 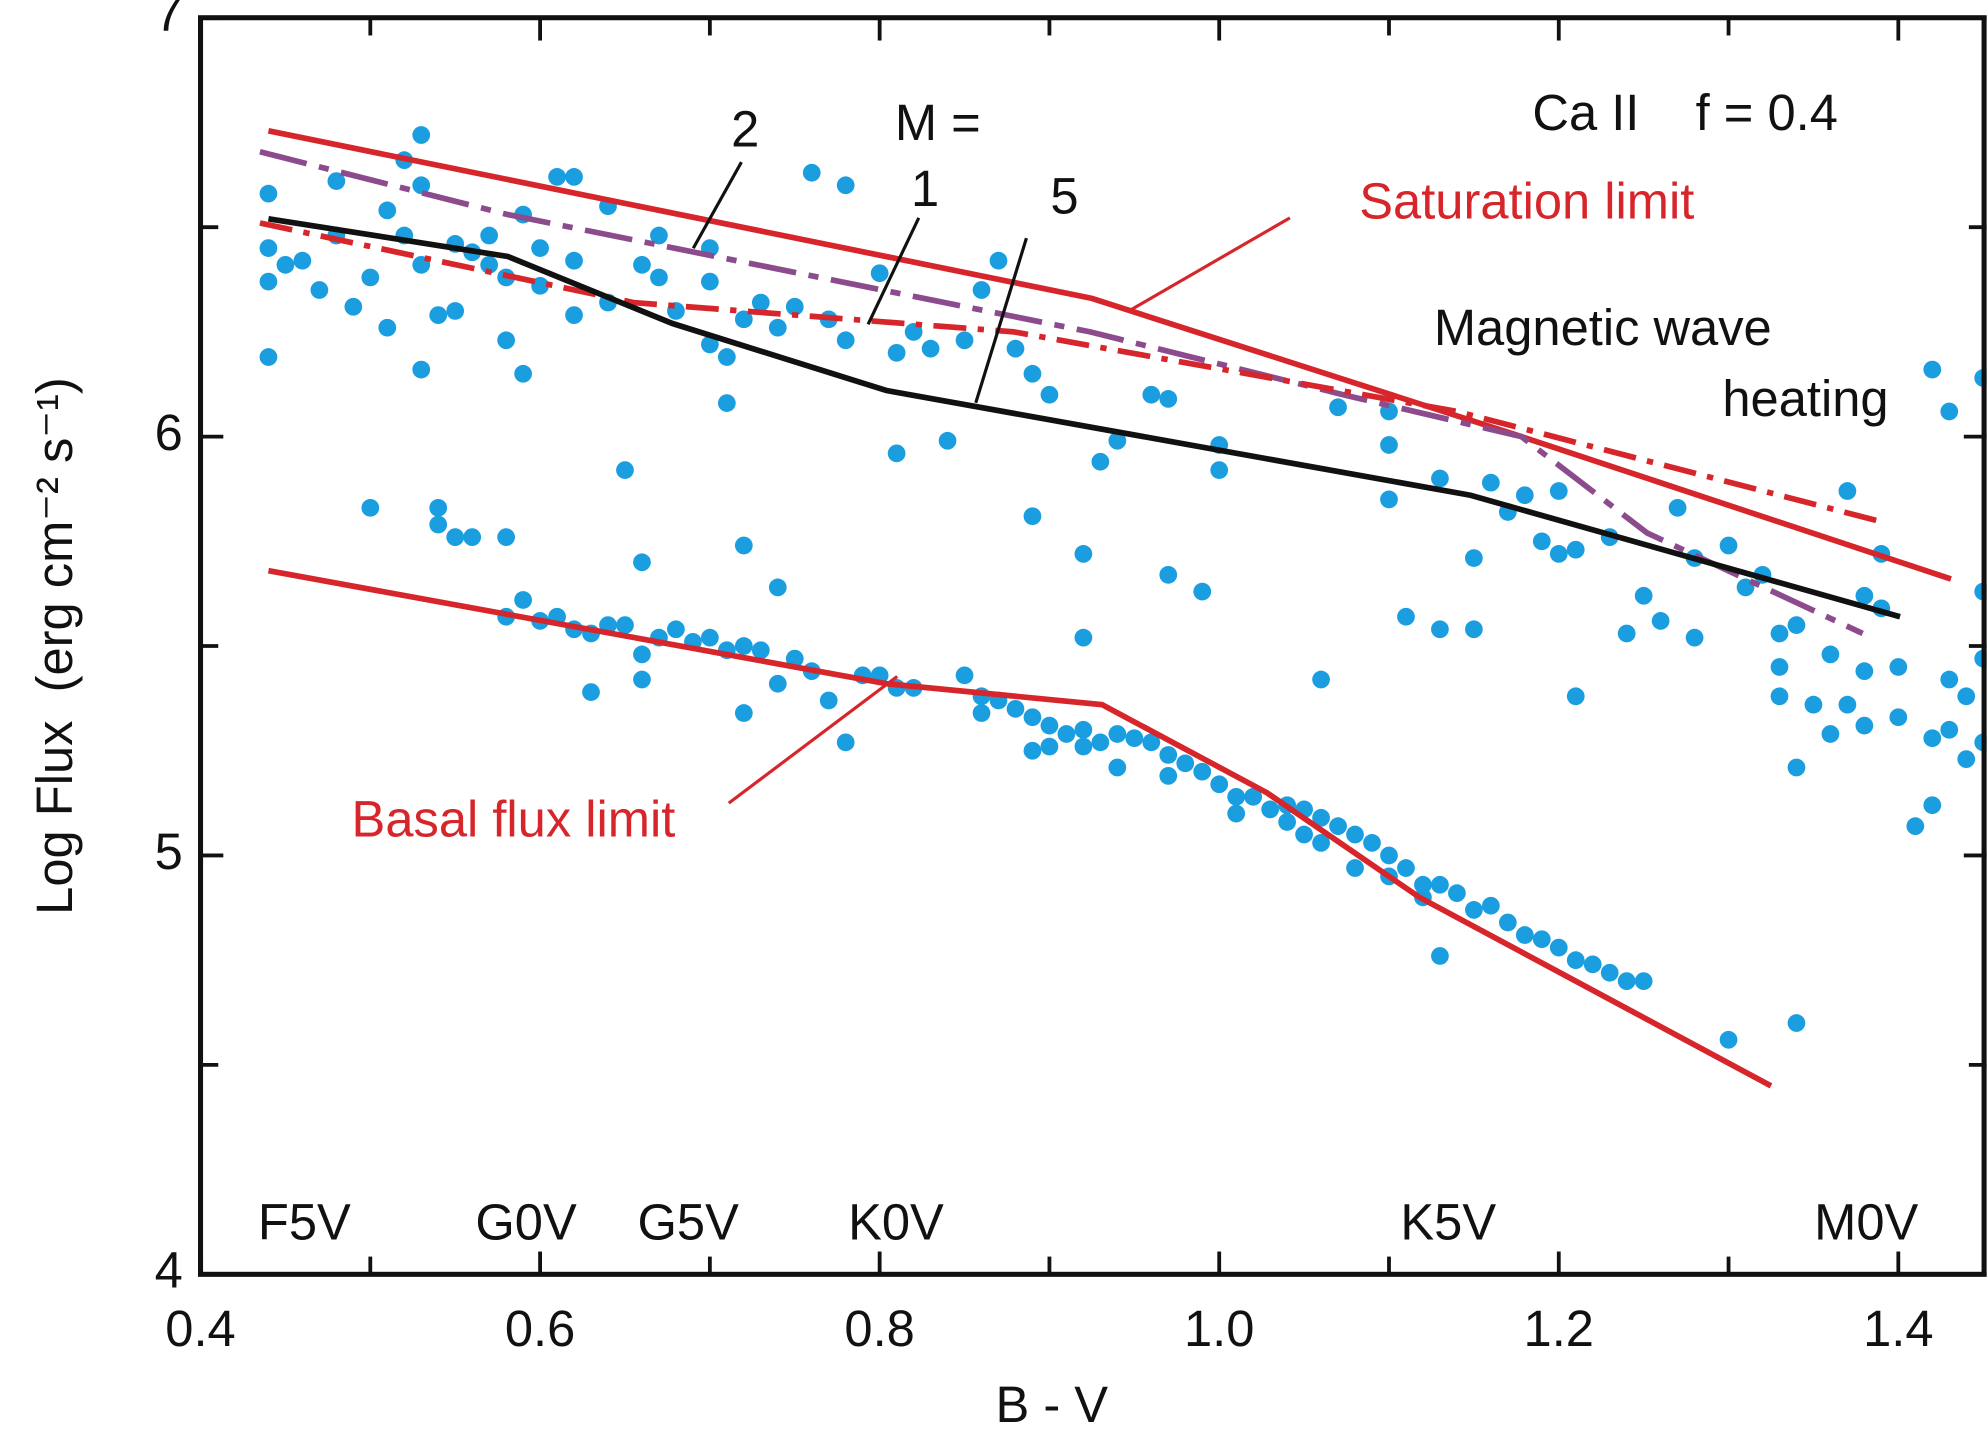 I want to click on x-tick-label: 0.4, so click(x=200, y=1328).